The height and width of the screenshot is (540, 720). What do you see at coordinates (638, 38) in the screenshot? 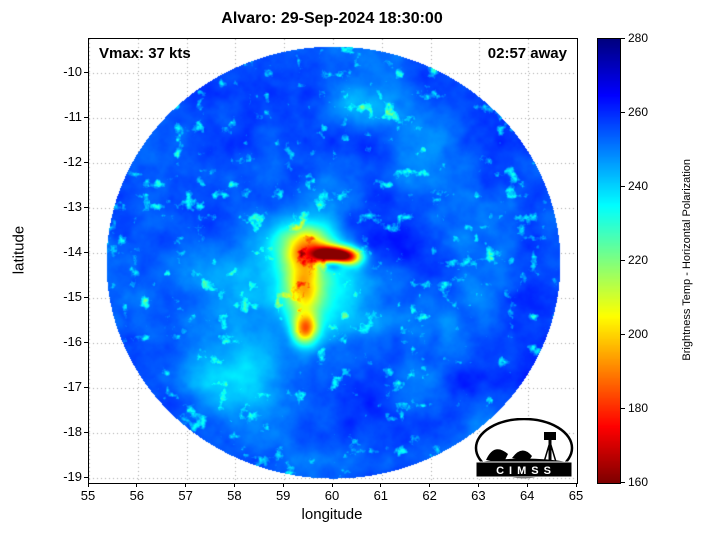
I see `colorbar-tick-label: 280` at bounding box center [638, 38].